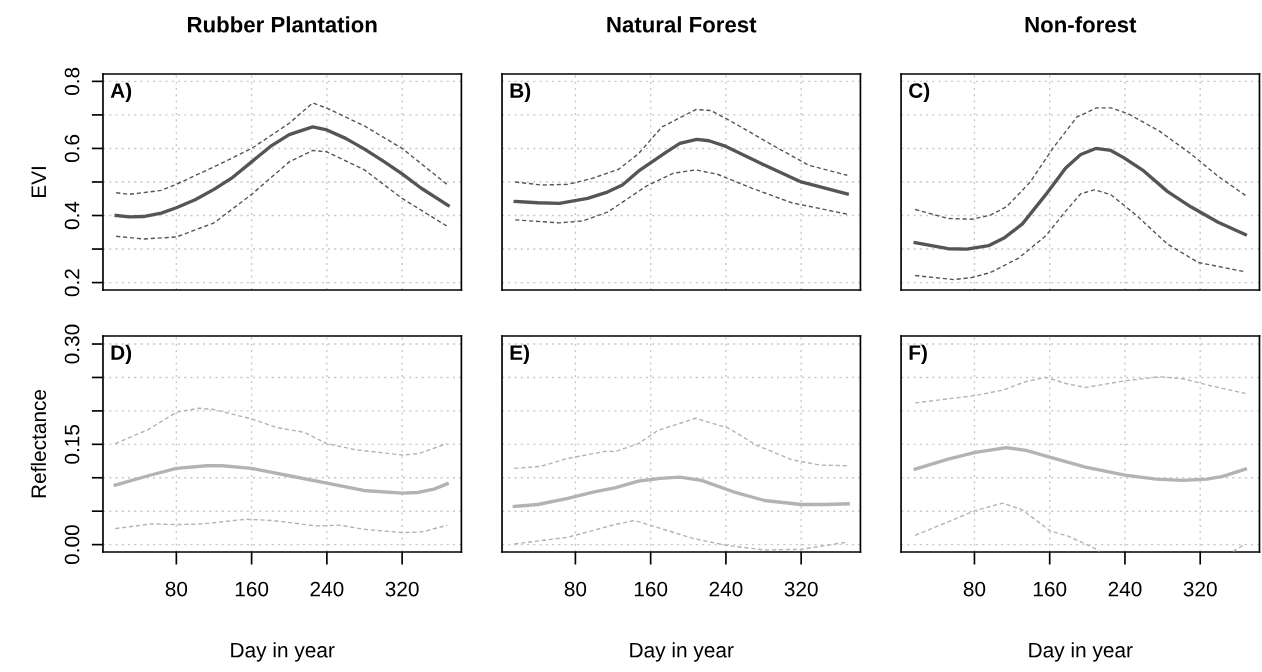 Image resolution: width=1262 pixels, height=672 pixels. Describe the element at coordinates (282, 24) in the screenshot. I see `chart-title: Rubber Plantation` at that location.